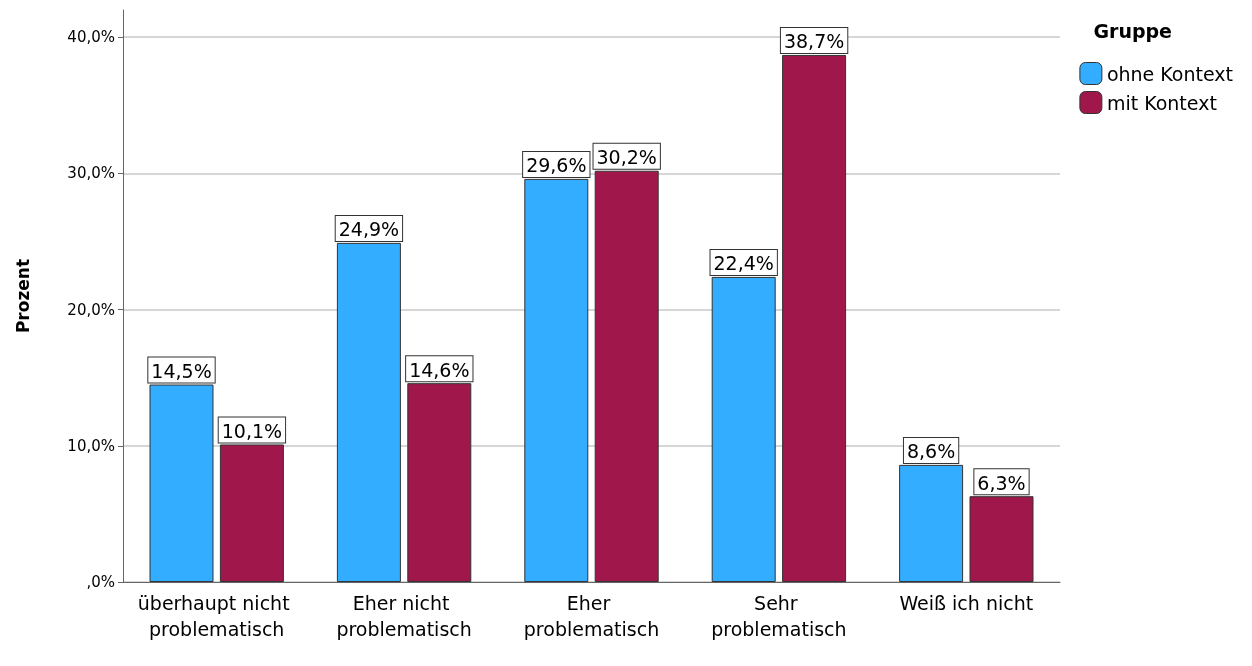 The height and width of the screenshot is (666, 1252). I want to click on x-tick-label: Eher nicht problematisch, so click(404, 616).